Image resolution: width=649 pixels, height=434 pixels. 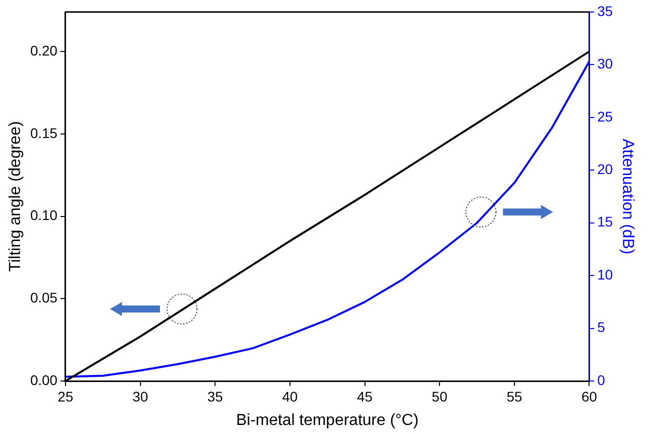 What do you see at coordinates (44, 50) in the screenshot?
I see `y-tick-label: 0.20` at bounding box center [44, 50].